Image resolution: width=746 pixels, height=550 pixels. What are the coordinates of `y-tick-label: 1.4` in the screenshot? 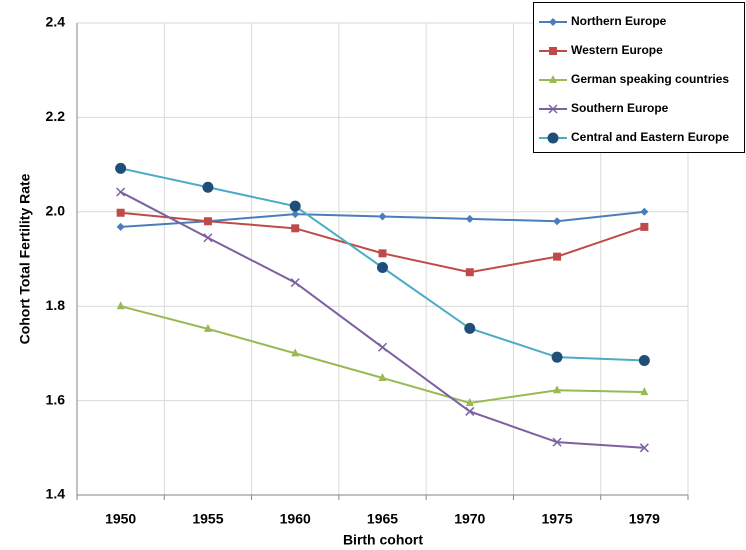 It's located at (56, 494).